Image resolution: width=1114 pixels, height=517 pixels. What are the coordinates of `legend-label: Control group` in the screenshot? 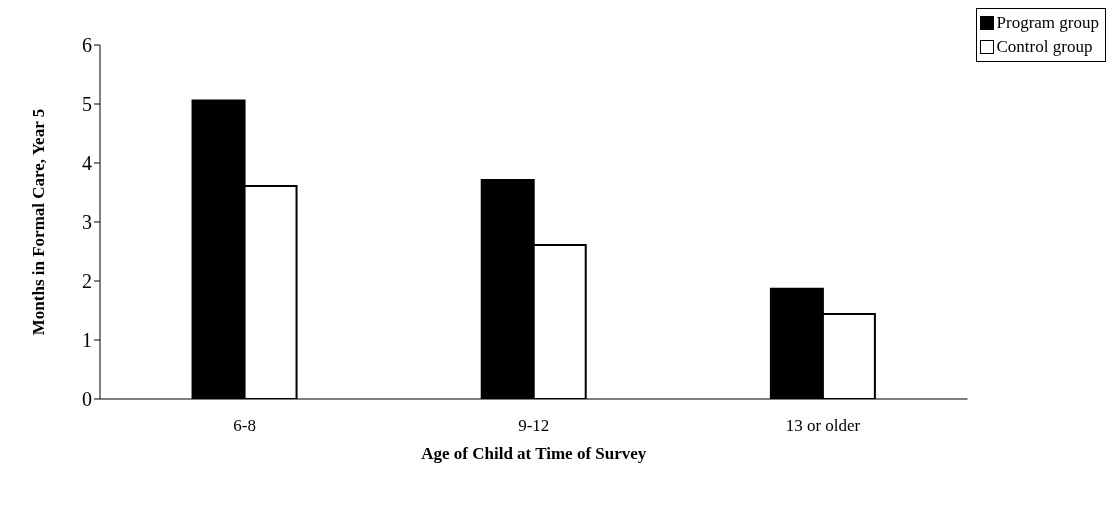 It's located at (1044, 47).